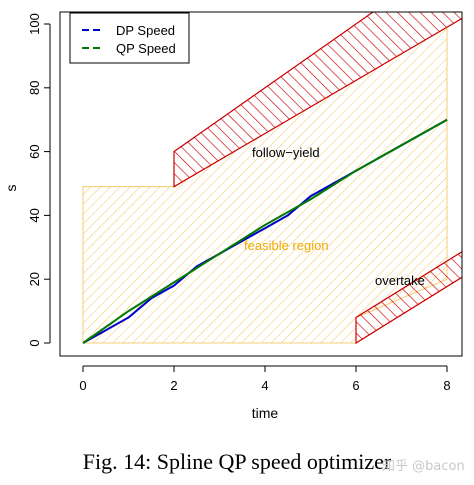  I want to click on x-tick-label: 0, so click(82, 385).